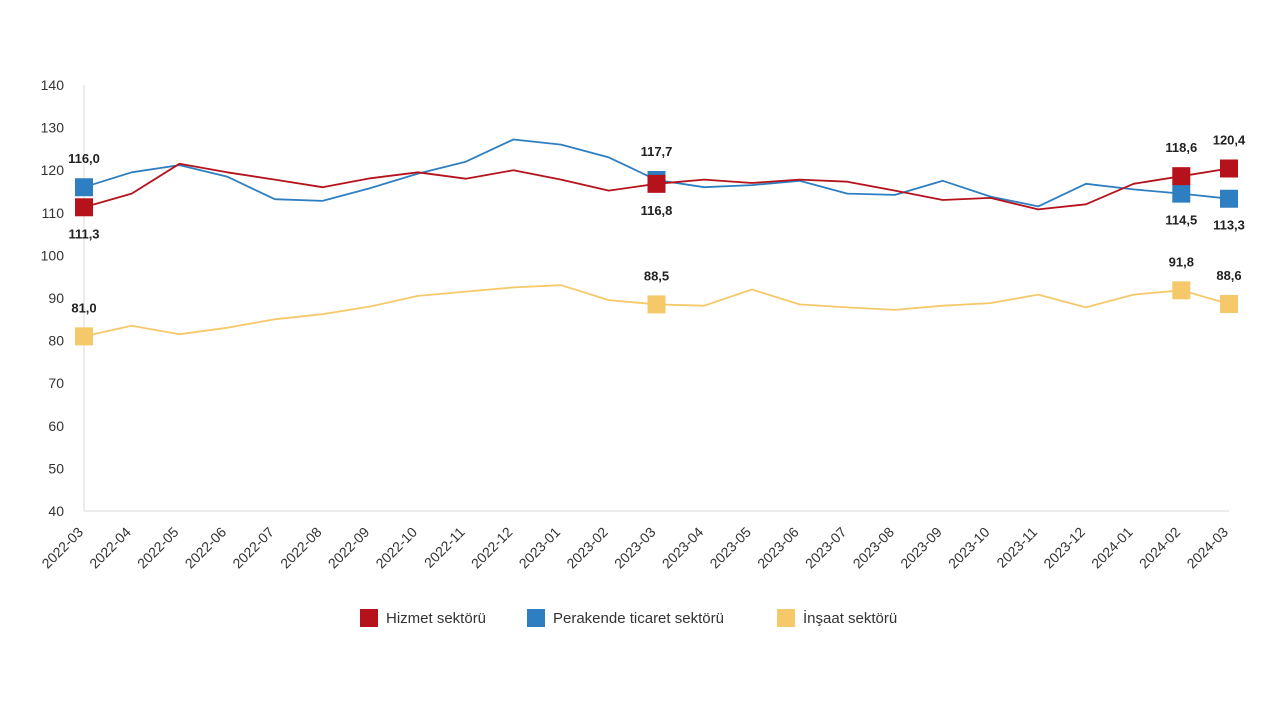 This screenshot has width=1280, height=720. Describe the element at coordinates (1181, 220) in the screenshot. I see `data-label: 114,5` at that location.